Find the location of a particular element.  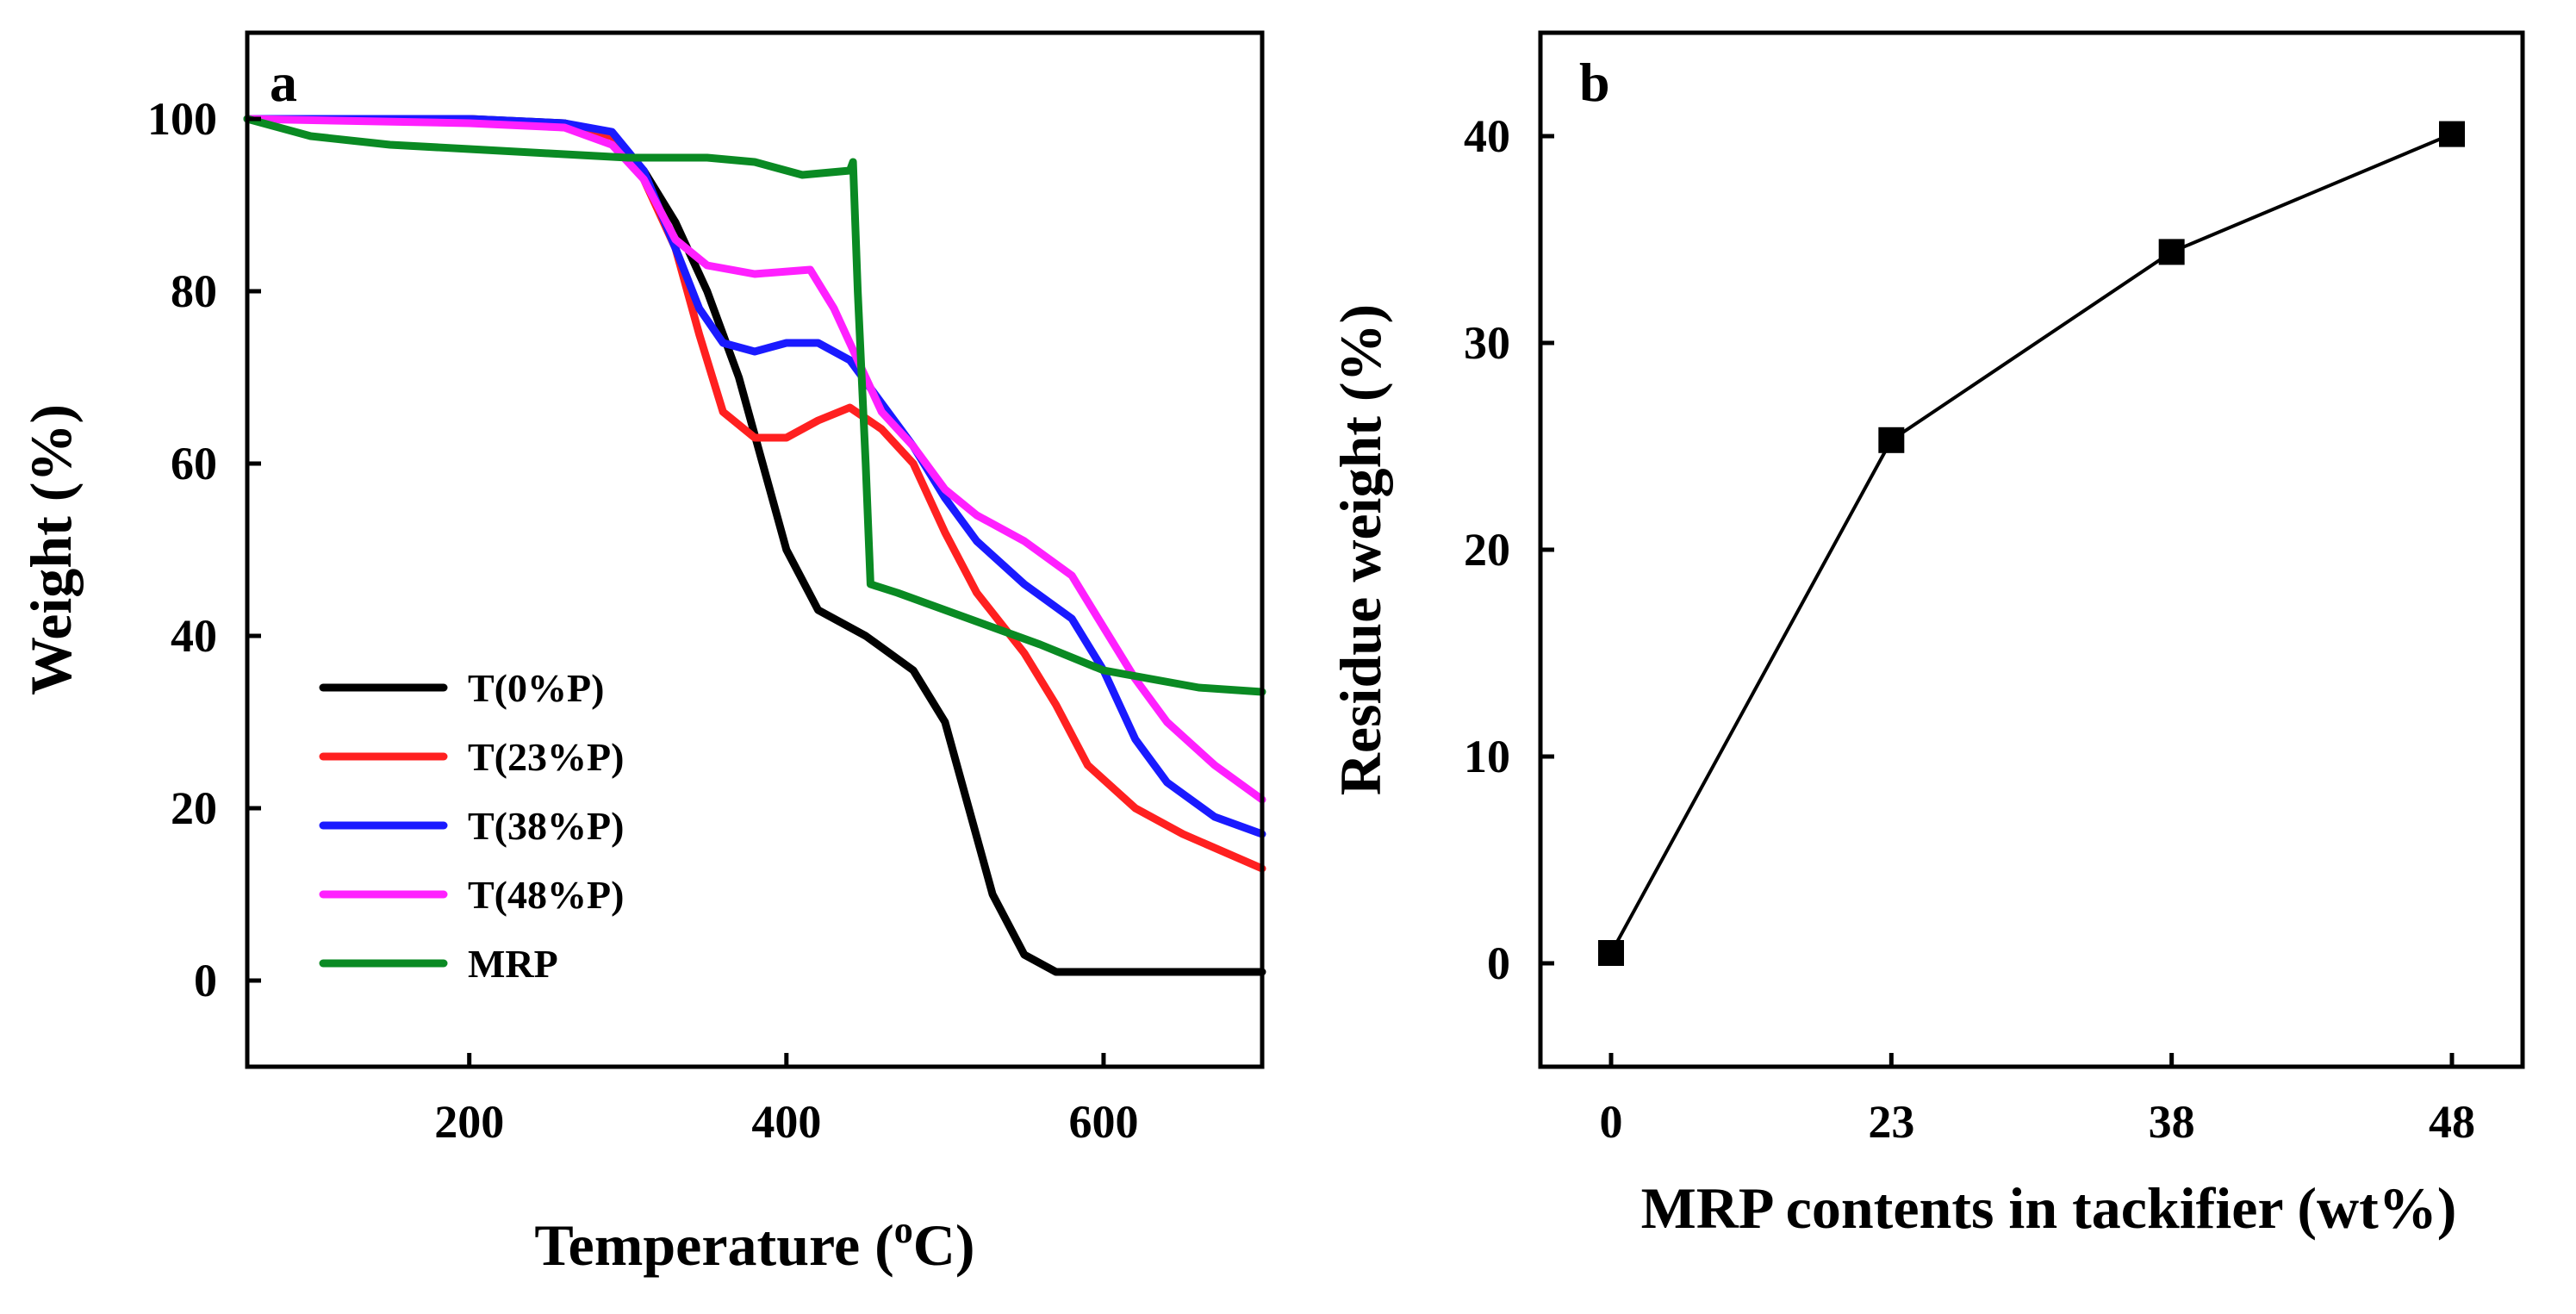

panel-a-x-axis-title: Temperature (oC) is located at coordinates (754, 1243).